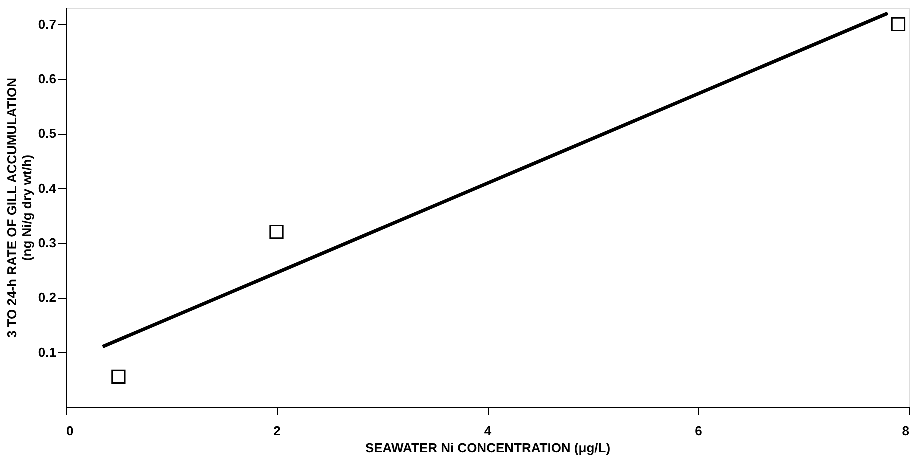  Describe the element at coordinates (47, 24) in the screenshot. I see `y-tick-label: 0.7` at that location.